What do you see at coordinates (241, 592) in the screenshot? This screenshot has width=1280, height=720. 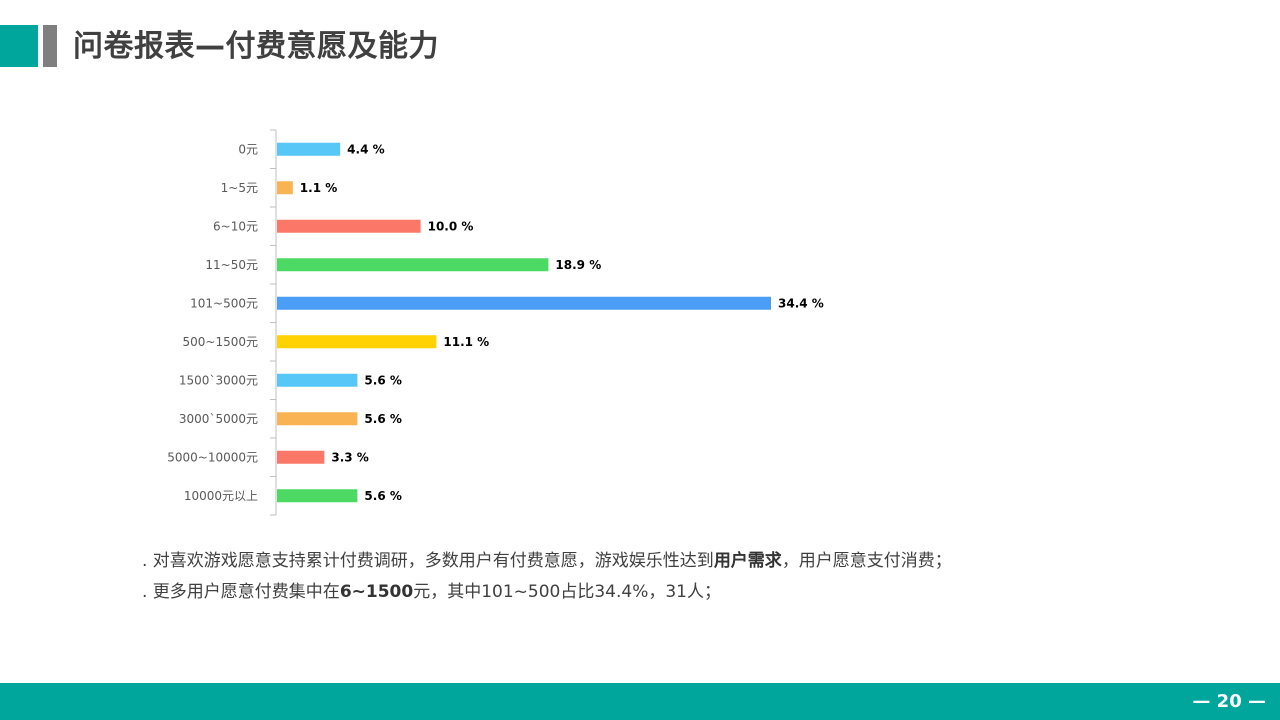 I see `note-2-prefix: . 更多用户愿意付费集中在` at bounding box center [241, 592].